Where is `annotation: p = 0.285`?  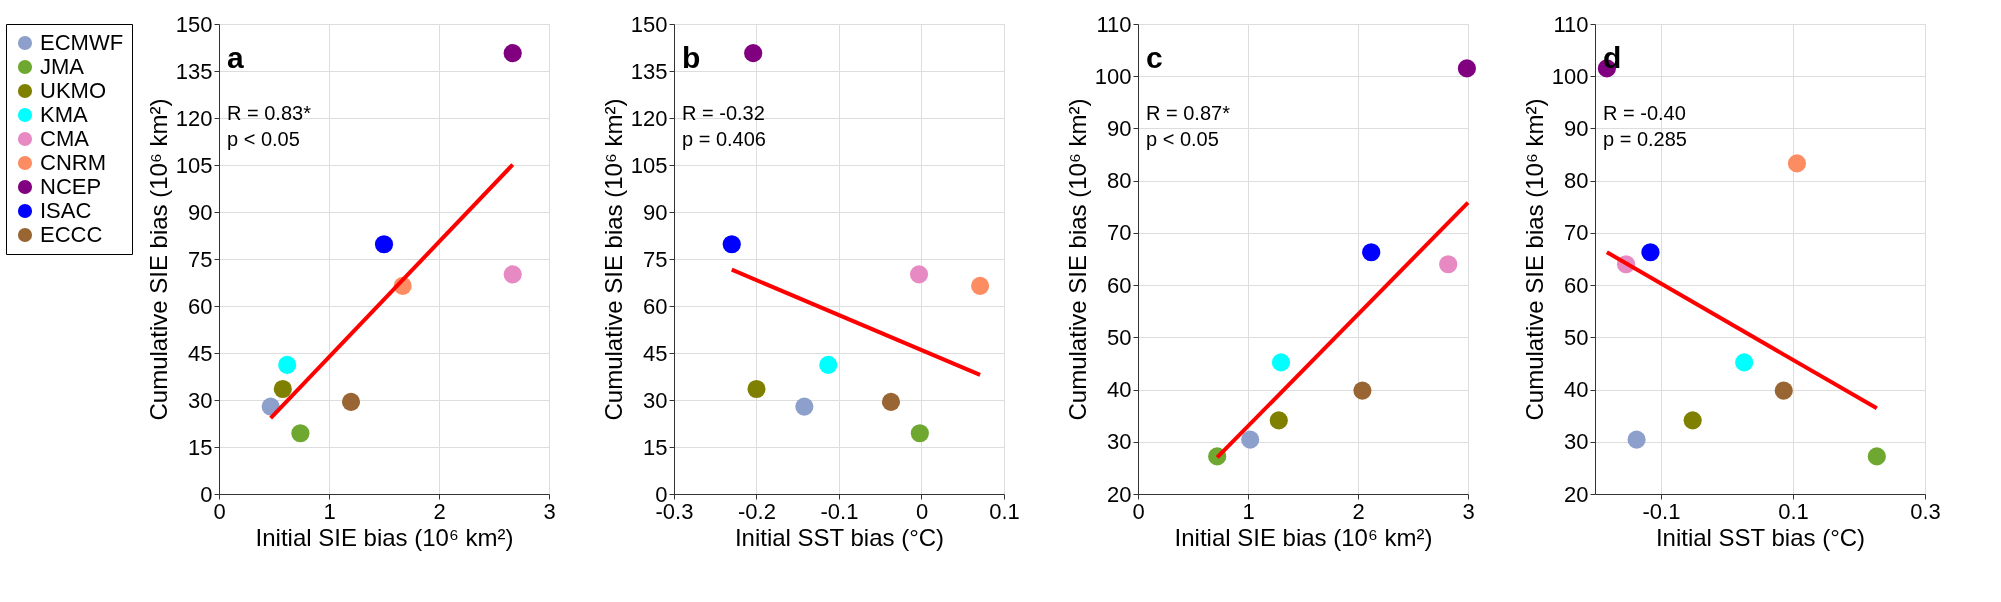 annotation: p = 0.285 is located at coordinates (1645, 139).